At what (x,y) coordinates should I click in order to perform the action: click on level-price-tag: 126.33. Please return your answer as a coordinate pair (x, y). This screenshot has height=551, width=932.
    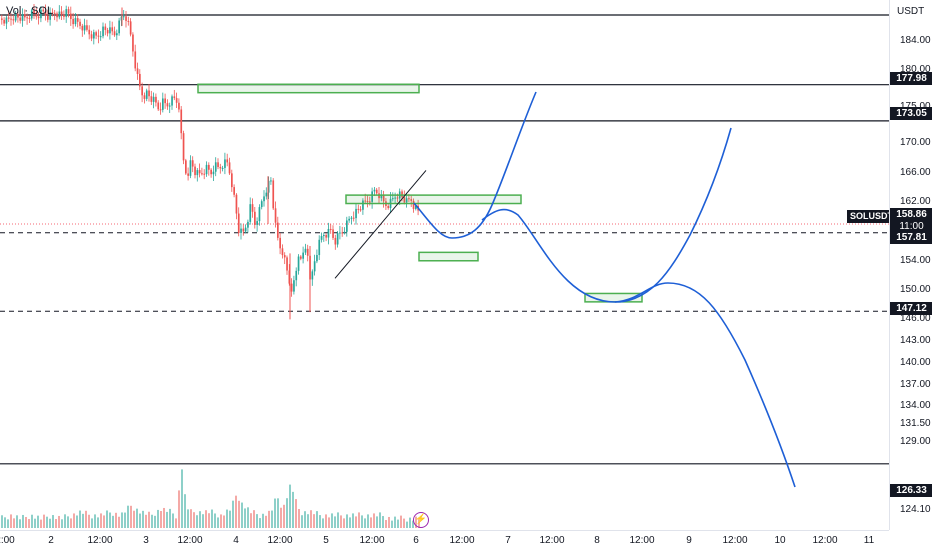
    Looking at the image, I should click on (911, 490).